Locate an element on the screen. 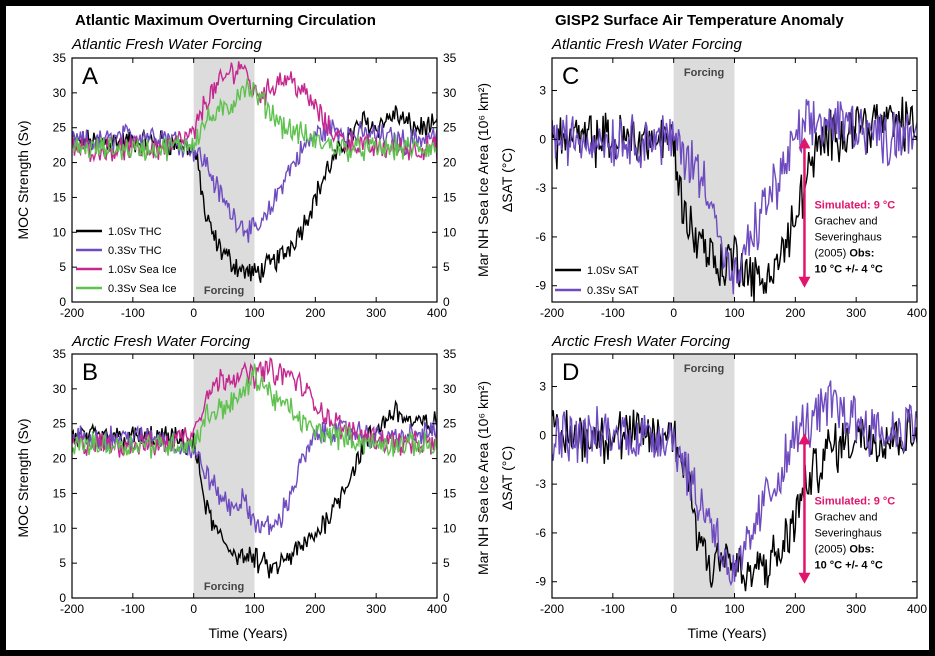  panel-b-y2label: Mar NH Sea Ice Area (10⁶ km²) is located at coordinates (483, 478).